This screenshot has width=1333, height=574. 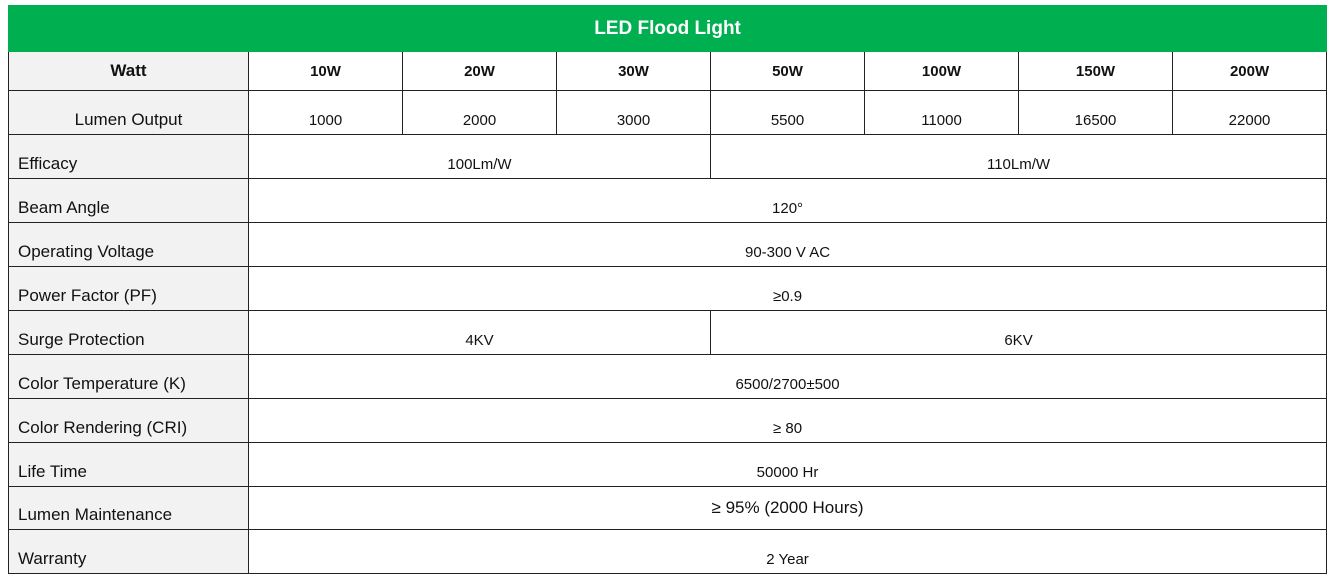 I want to click on spec-row: Beam Angle 120°, so click(x=668, y=200).